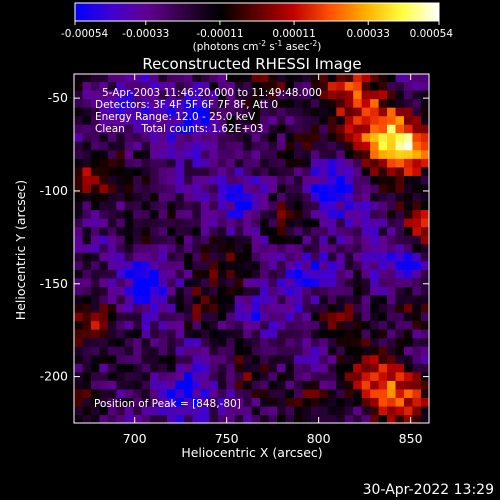  Describe the element at coordinates (212, 93) in the screenshot. I see `annotation-time: 5-Apr-2003 11:46:20.000 to 11:49:48.000` at that location.